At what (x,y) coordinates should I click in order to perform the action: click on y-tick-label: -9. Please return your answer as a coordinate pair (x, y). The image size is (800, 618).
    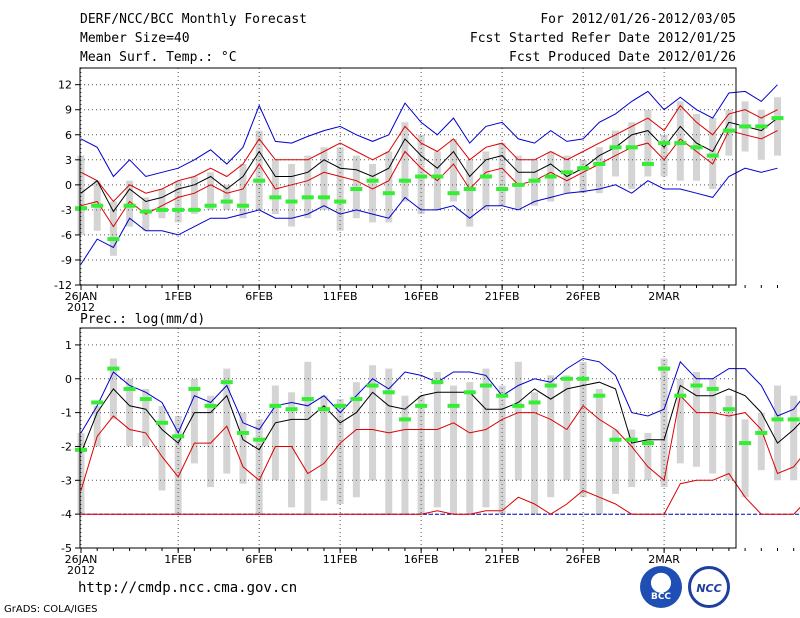
    Looking at the image, I should click on (66, 260).